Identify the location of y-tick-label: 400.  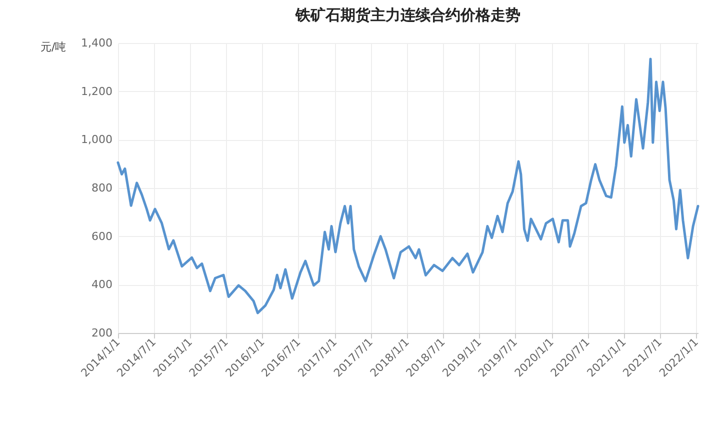
(102, 285).